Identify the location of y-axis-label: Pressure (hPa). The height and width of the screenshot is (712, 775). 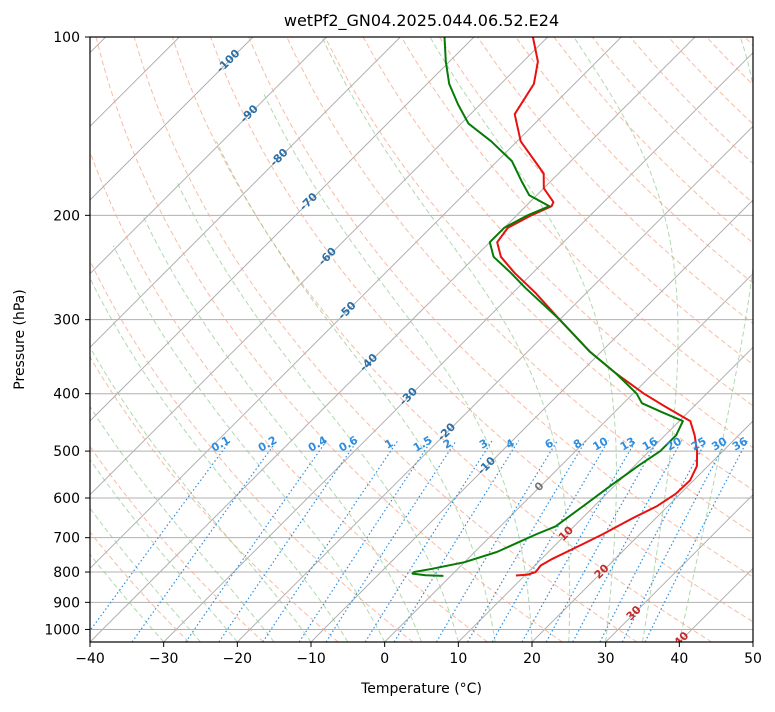
(20, 339).